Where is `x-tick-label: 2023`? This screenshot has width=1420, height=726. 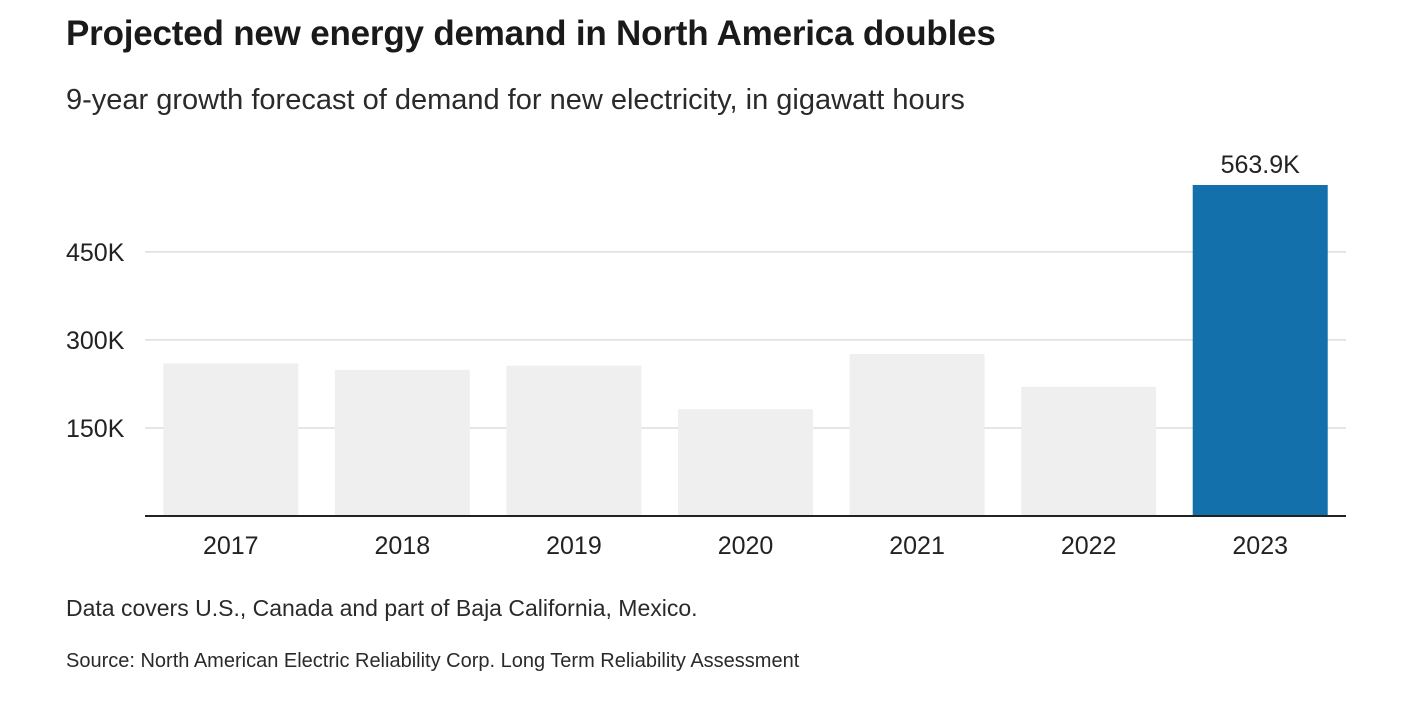
x-tick-label: 2023 is located at coordinates (1260, 546).